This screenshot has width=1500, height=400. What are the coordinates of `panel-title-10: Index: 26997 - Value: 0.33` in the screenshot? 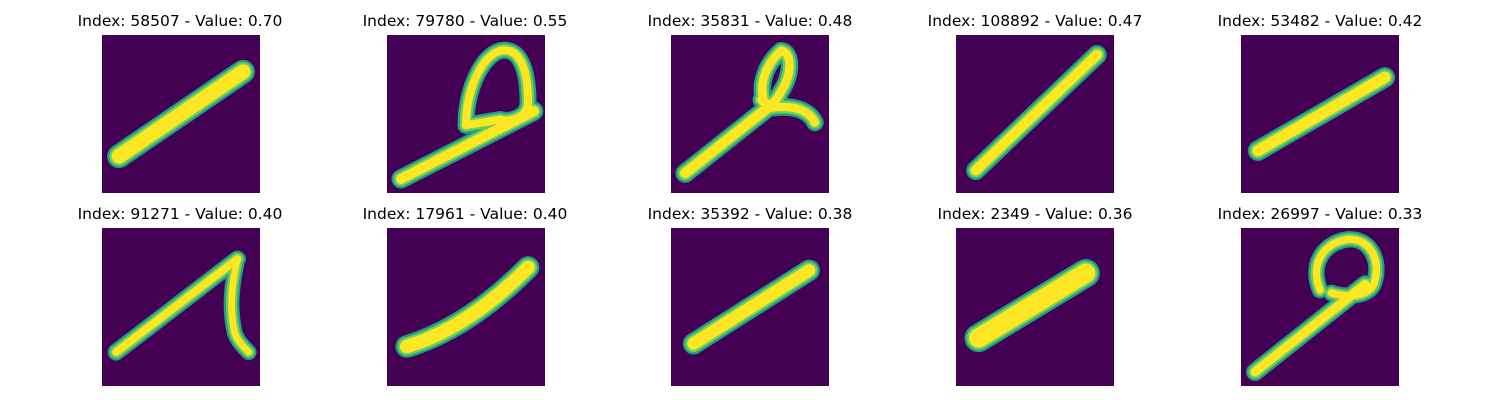 It's located at (1320, 214).